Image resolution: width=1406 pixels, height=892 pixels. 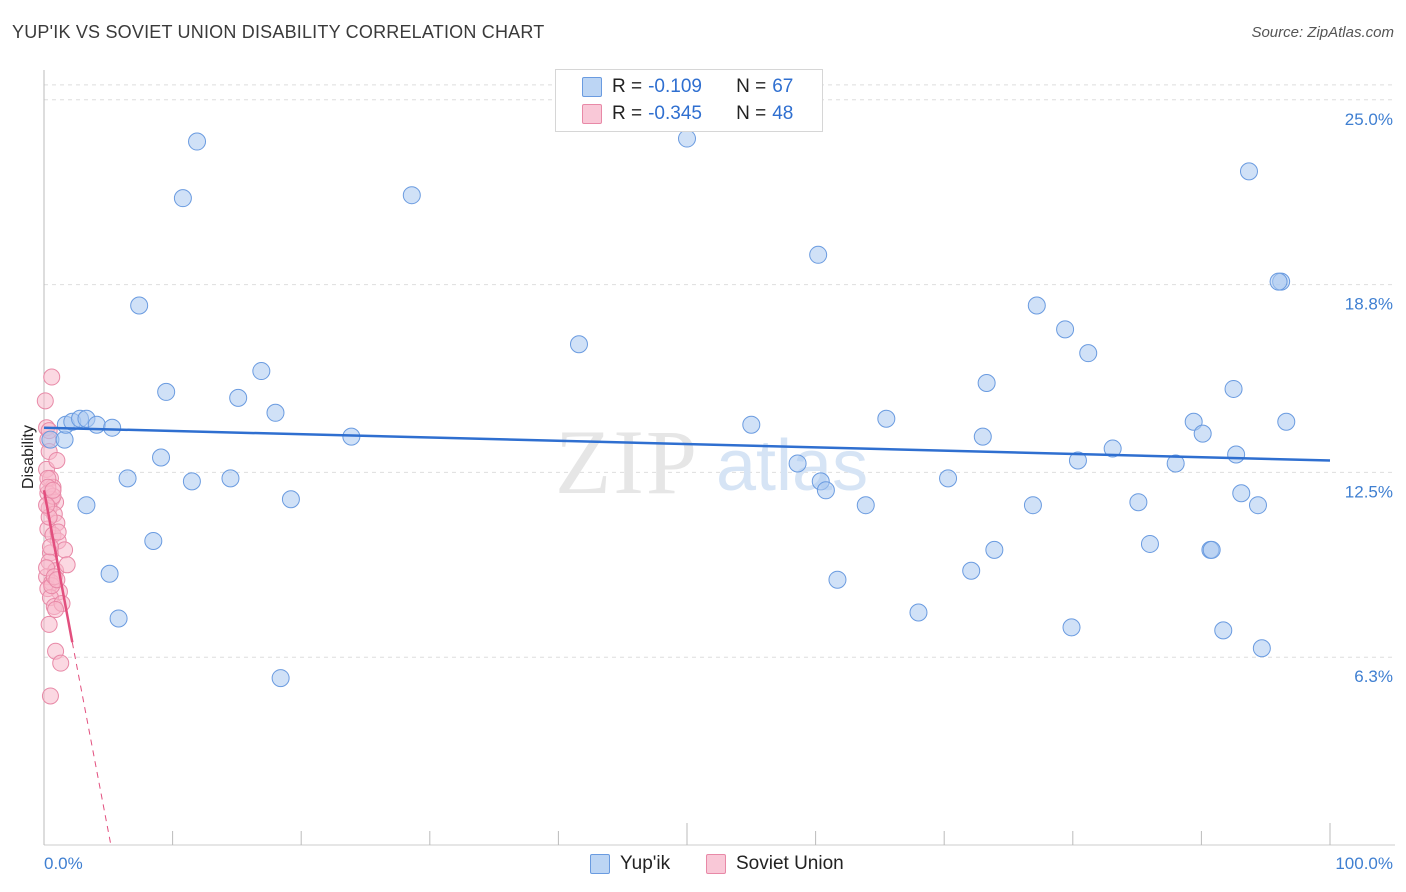 What do you see at coordinates (1364, 863) in the screenshot?
I see `x-tick-label: 100.0%` at bounding box center [1364, 863].